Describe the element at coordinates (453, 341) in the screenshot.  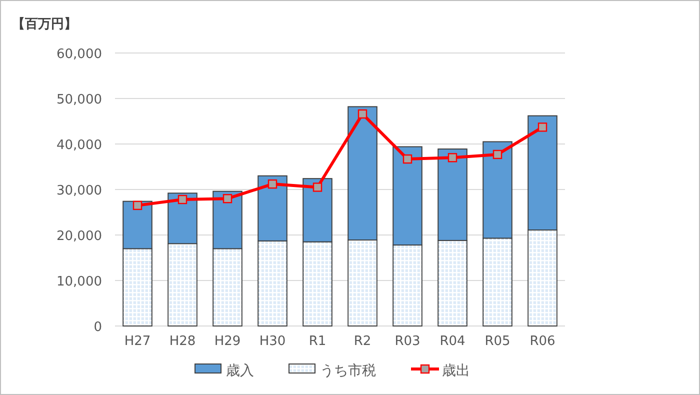
I see `x-tick-label: R04` at that location.